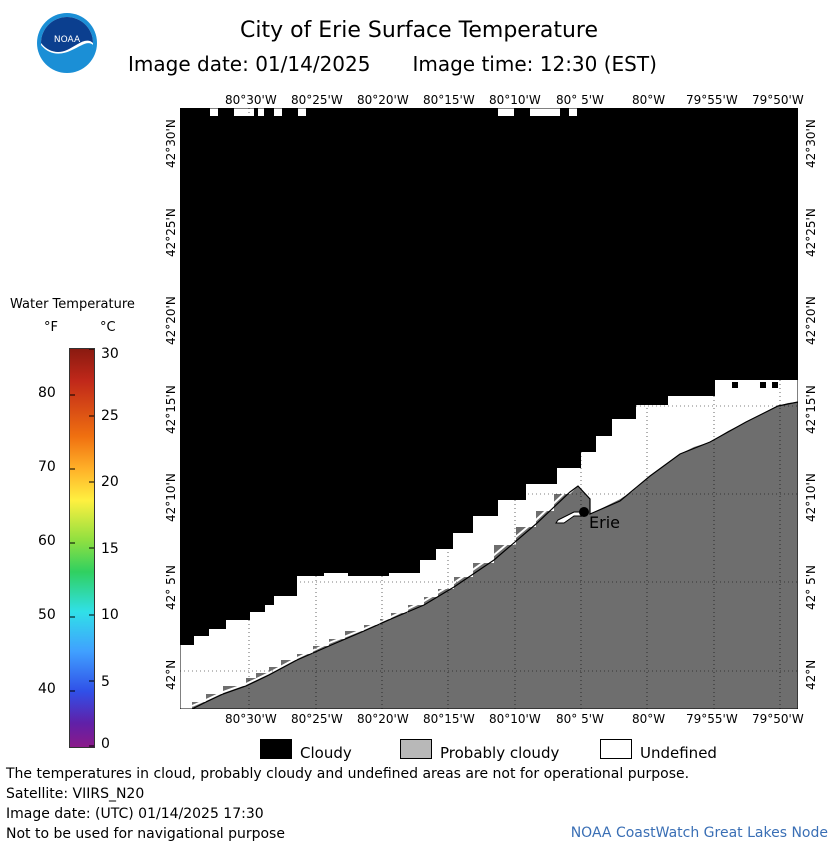 Image resolution: width=838 pixels, height=850 pixels. Describe the element at coordinates (47, 467) in the screenshot. I see `legend-f-tick: 70` at that location.